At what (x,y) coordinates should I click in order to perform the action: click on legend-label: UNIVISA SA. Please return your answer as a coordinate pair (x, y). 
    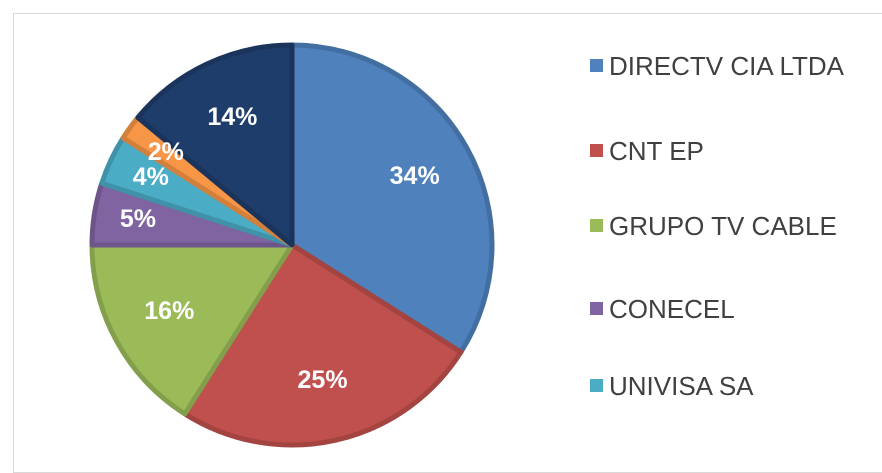
    Looking at the image, I should click on (681, 386).